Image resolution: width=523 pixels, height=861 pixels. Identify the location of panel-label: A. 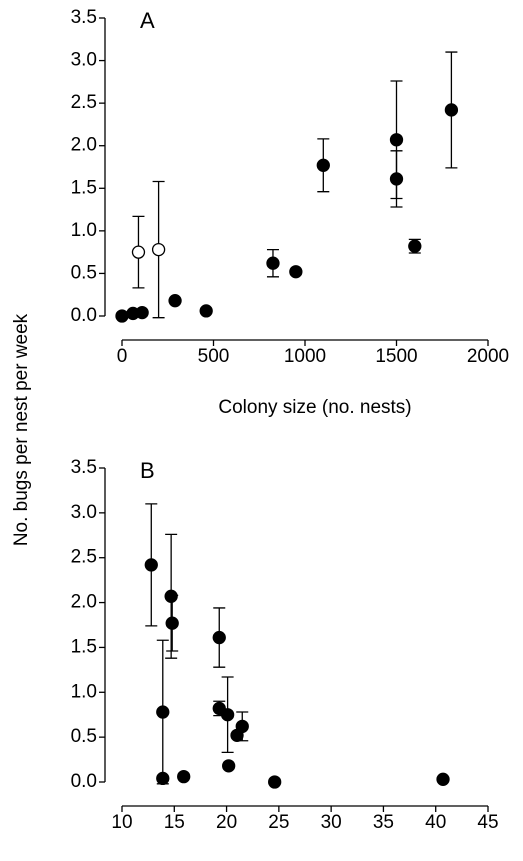
(147, 20).